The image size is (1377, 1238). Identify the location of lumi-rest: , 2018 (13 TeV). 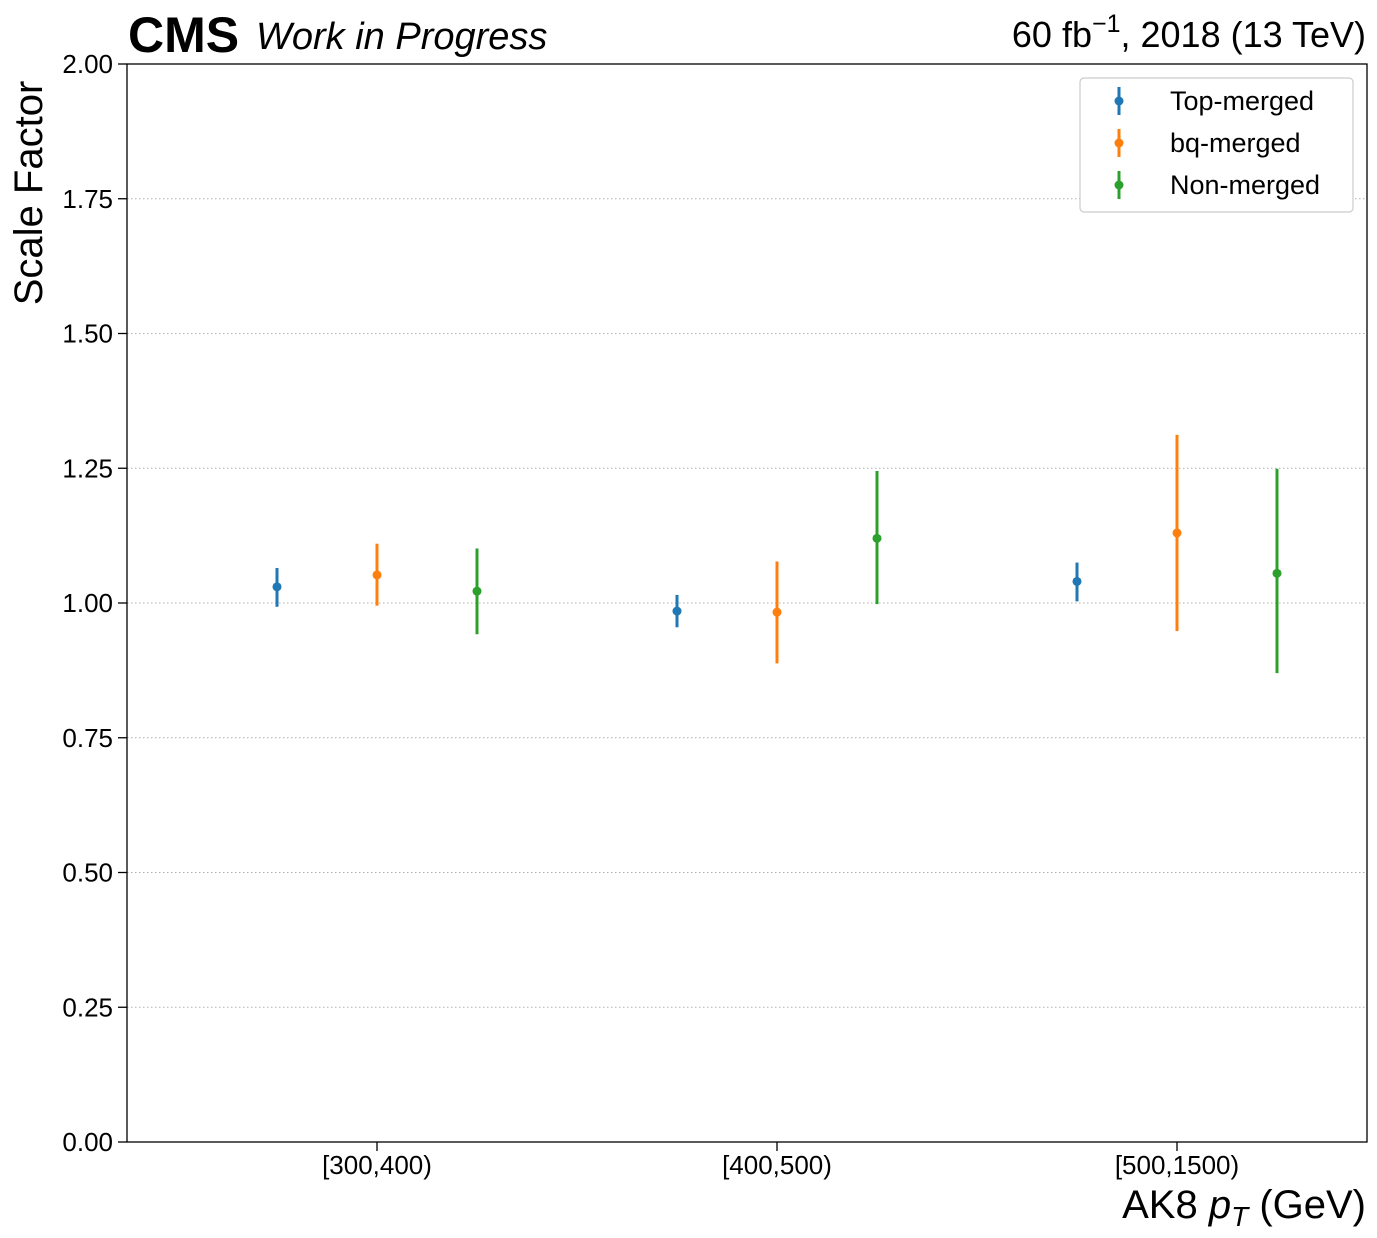
(1244, 34).